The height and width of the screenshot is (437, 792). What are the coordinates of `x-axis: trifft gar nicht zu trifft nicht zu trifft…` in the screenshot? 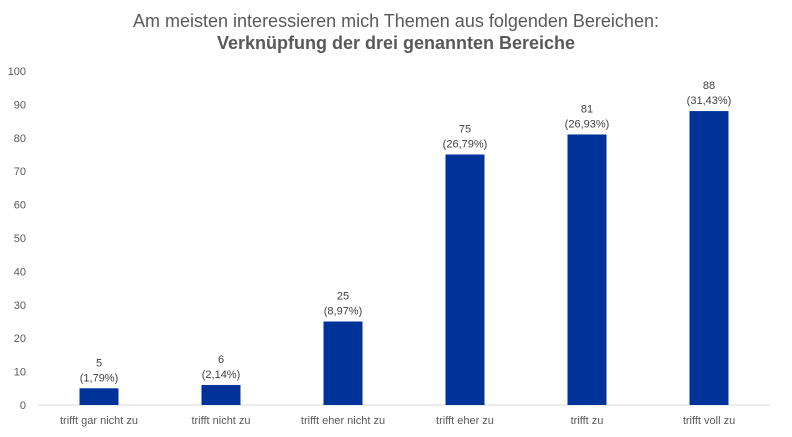 It's located at (397, 421).